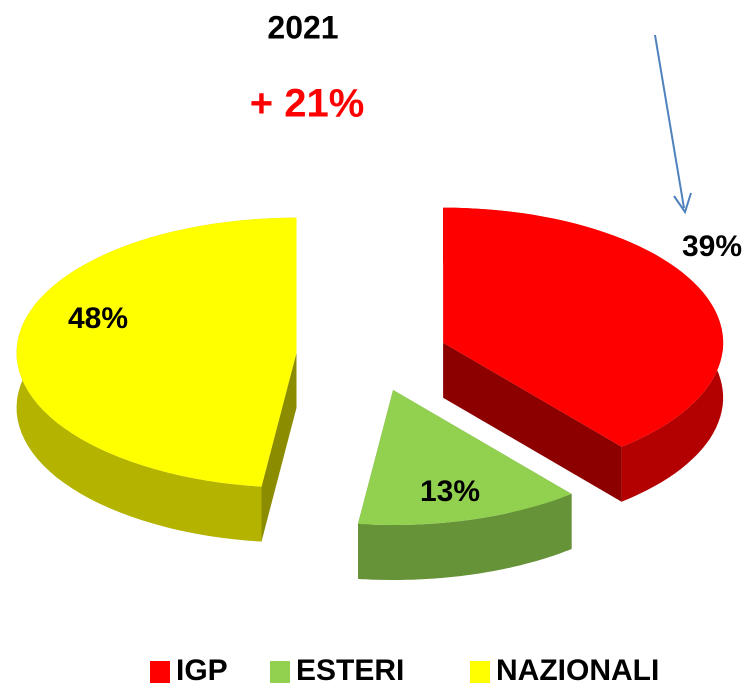 Image resolution: width=755 pixels, height=696 pixels. I want to click on slice-wall, so click(465, 537).